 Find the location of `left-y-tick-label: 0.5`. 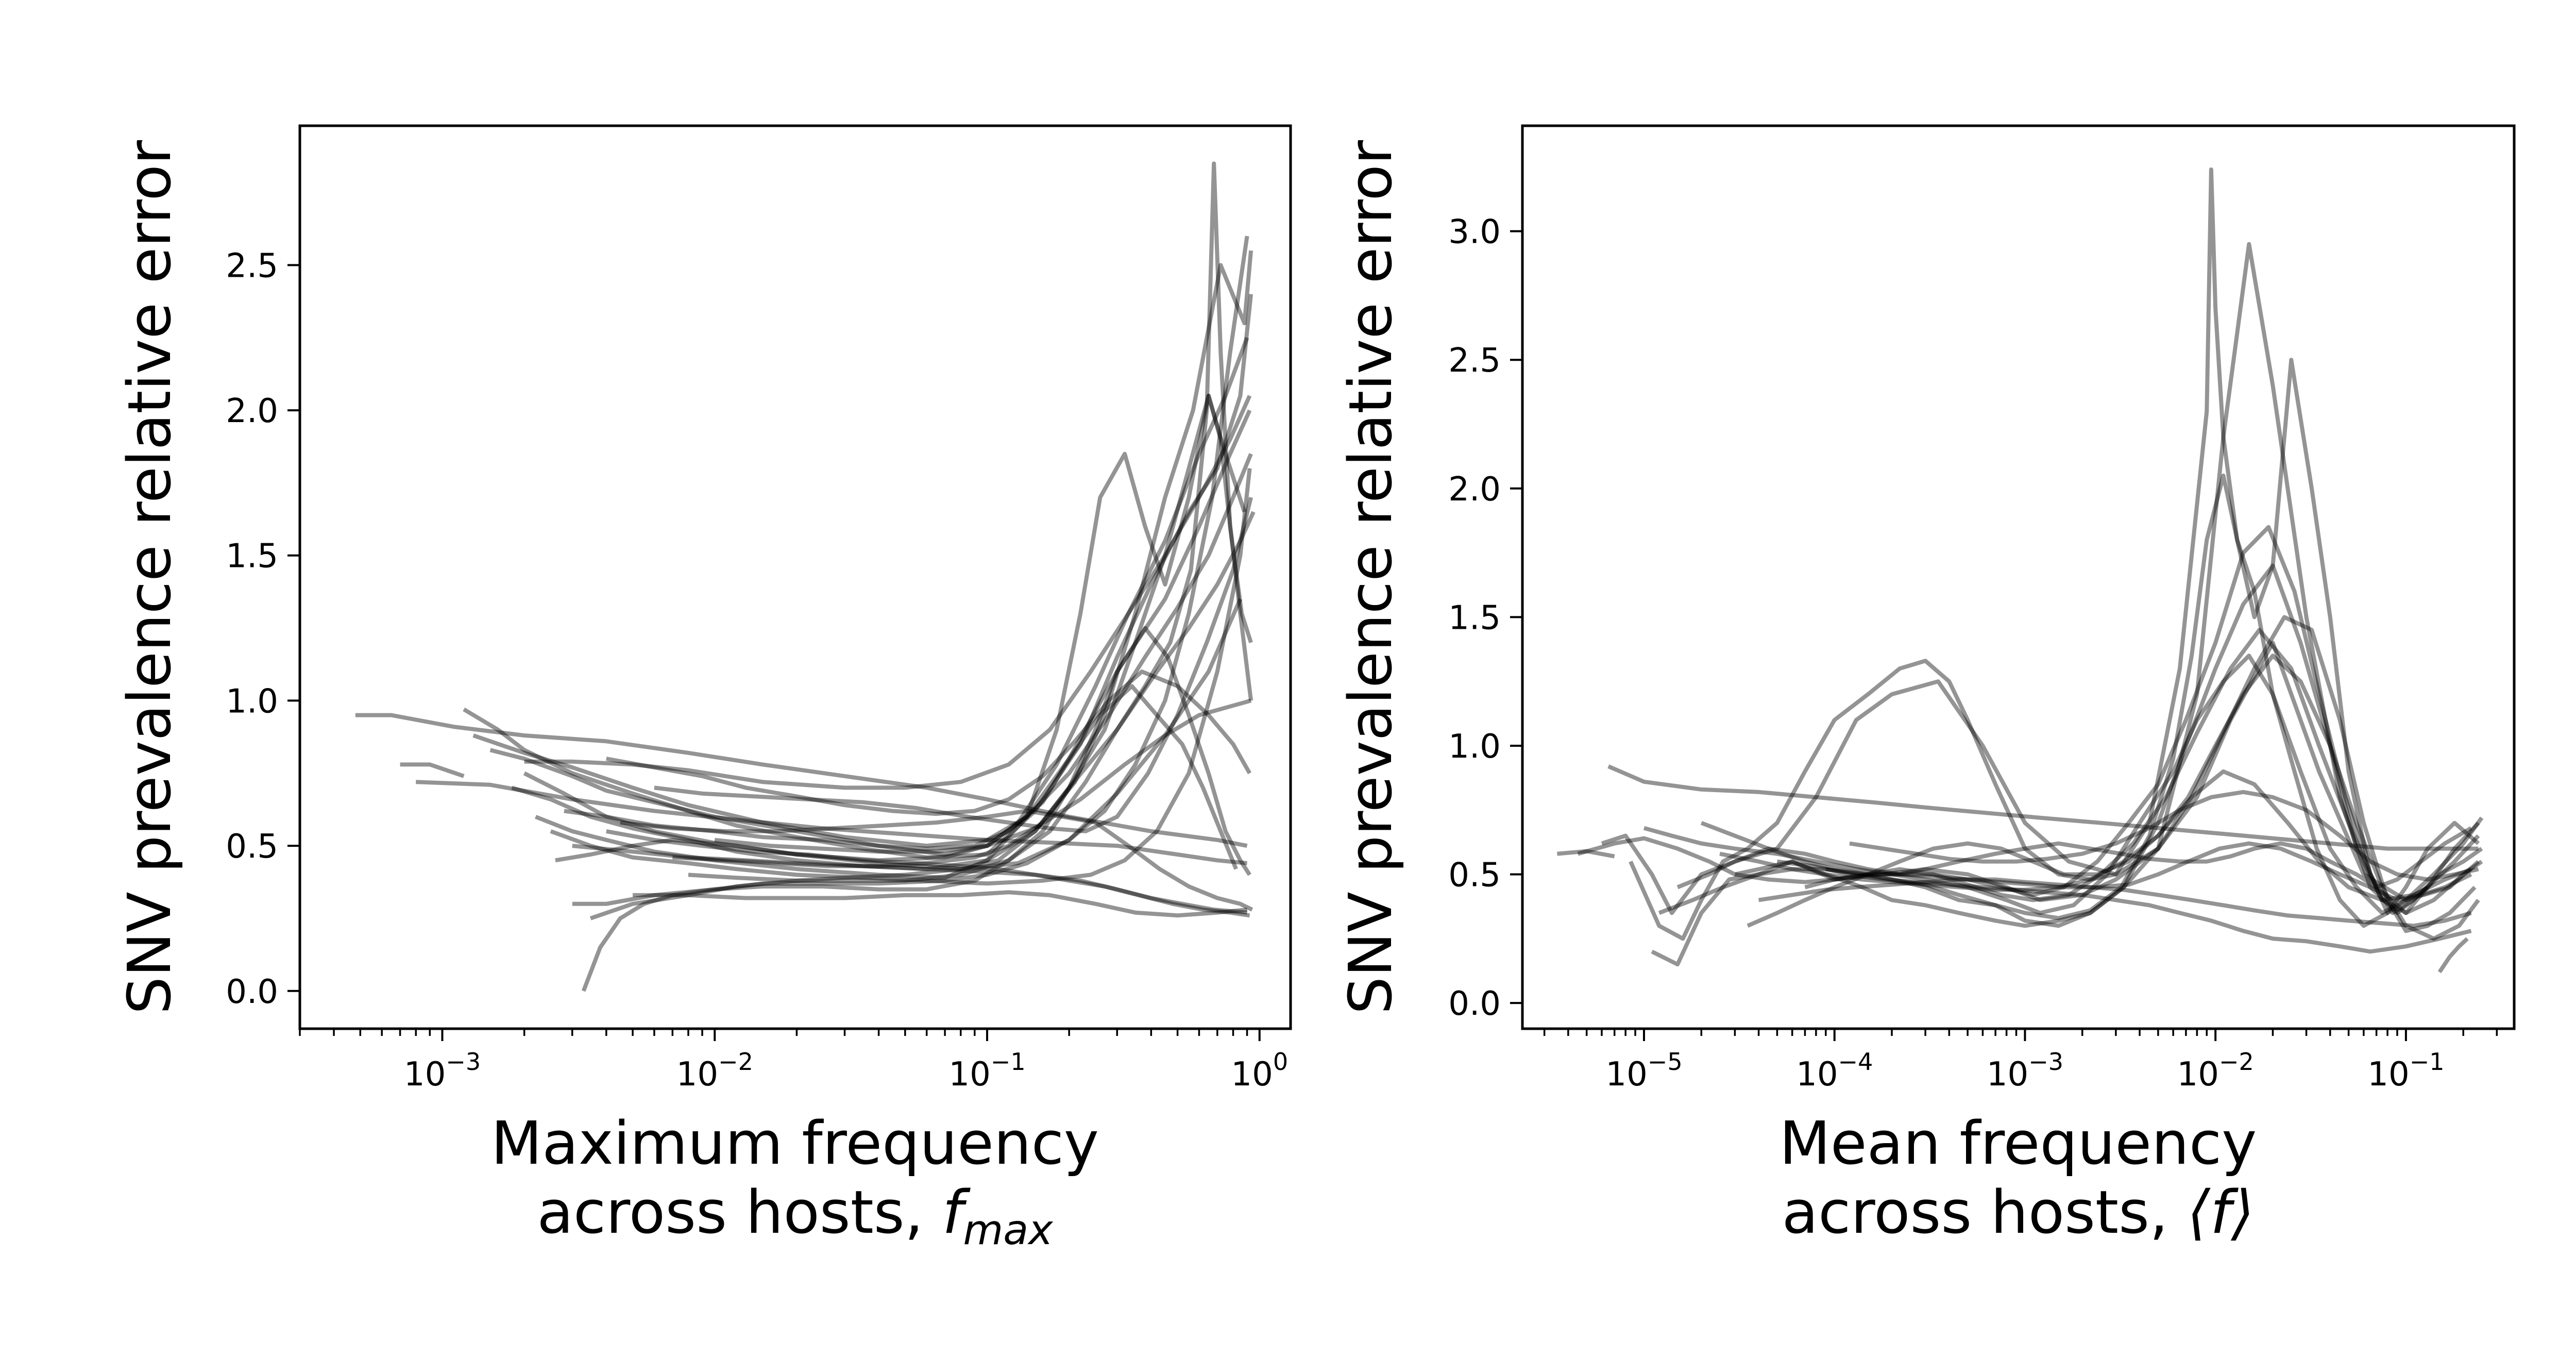

left-y-tick-label: 0.5 is located at coordinates (252, 847).